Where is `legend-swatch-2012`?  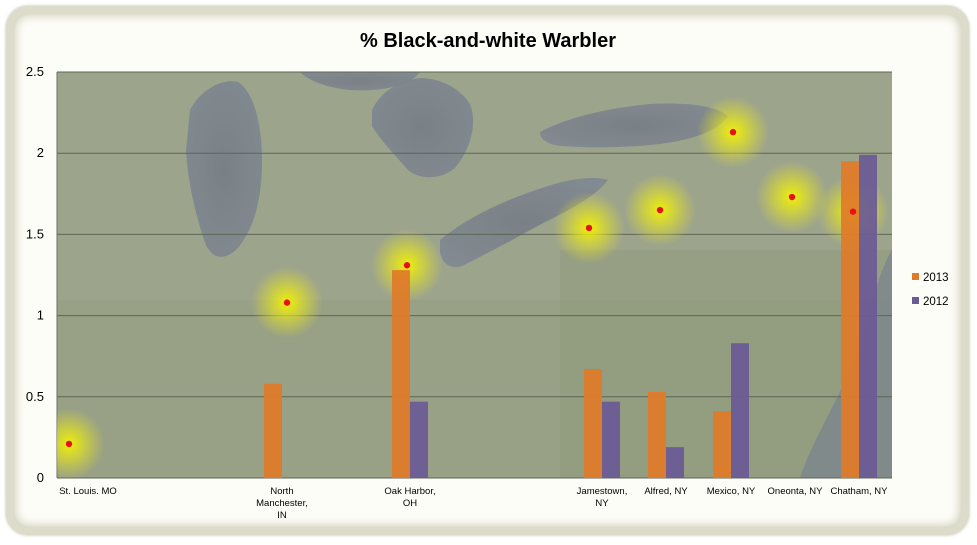 legend-swatch-2012 is located at coordinates (915, 300).